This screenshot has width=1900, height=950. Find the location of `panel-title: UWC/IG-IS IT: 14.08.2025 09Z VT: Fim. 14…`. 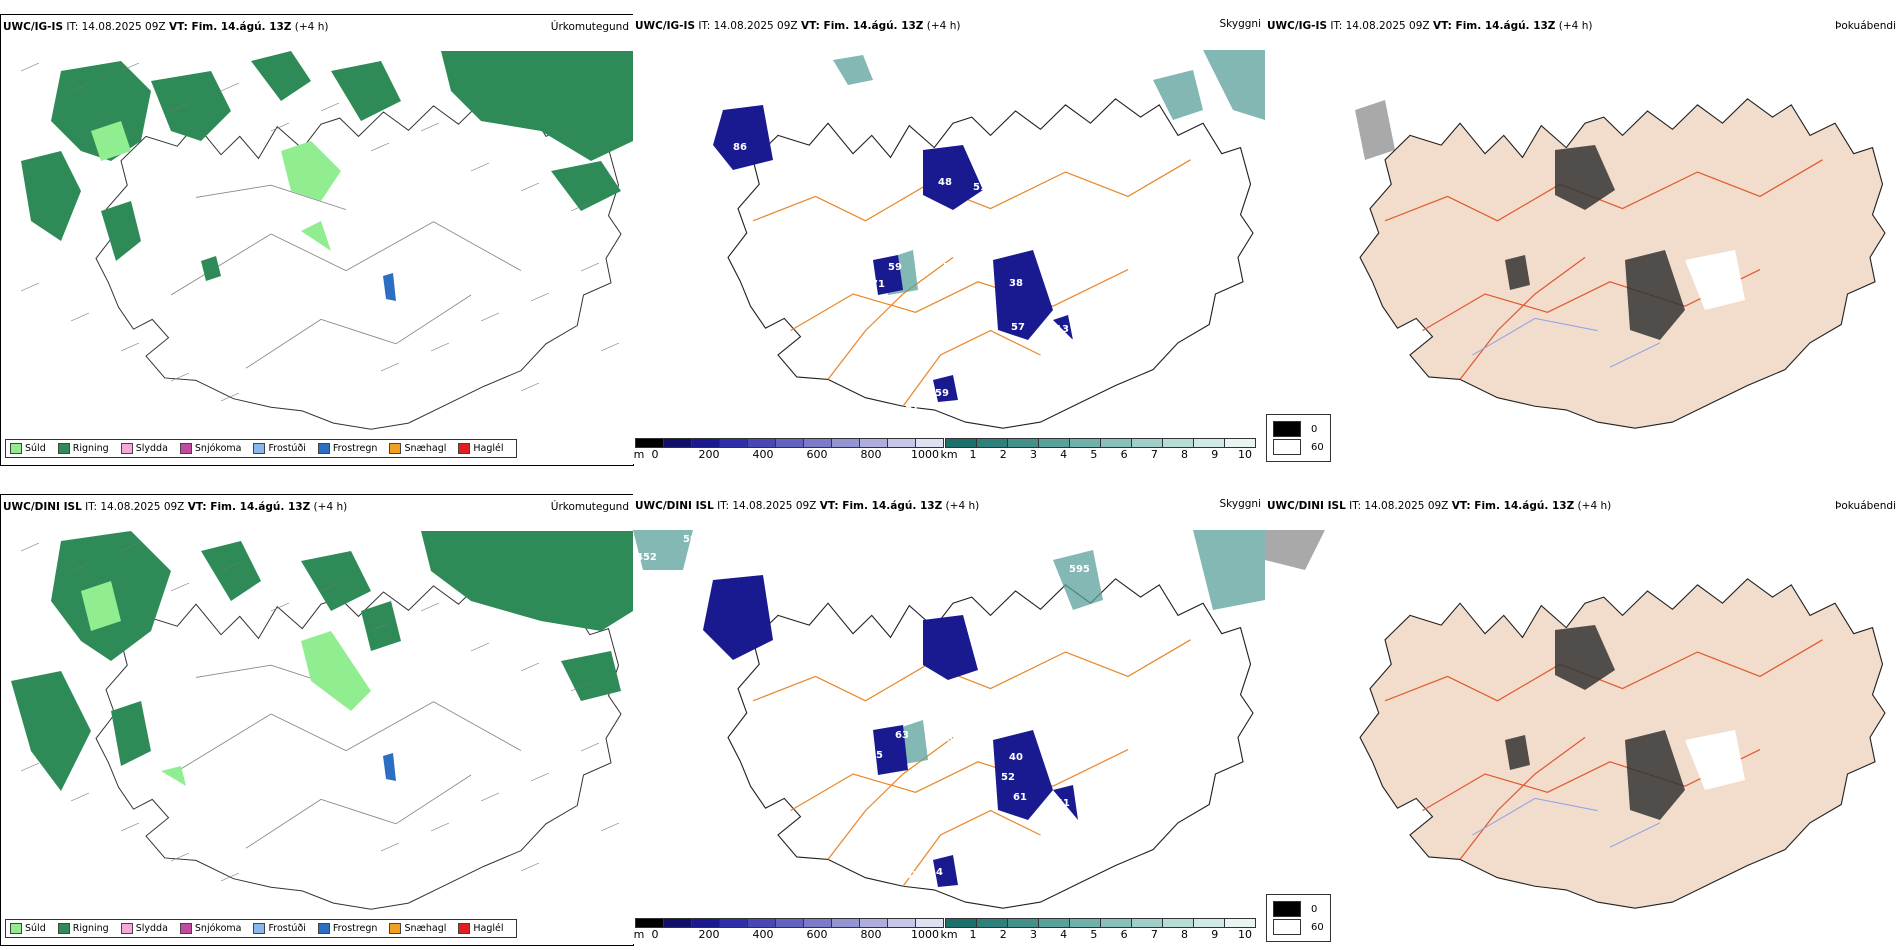

panel-title: UWC/IG-IS IT: 14.08.2025 09Z VT: Fim. 14… is located at coordinates (166, 27).